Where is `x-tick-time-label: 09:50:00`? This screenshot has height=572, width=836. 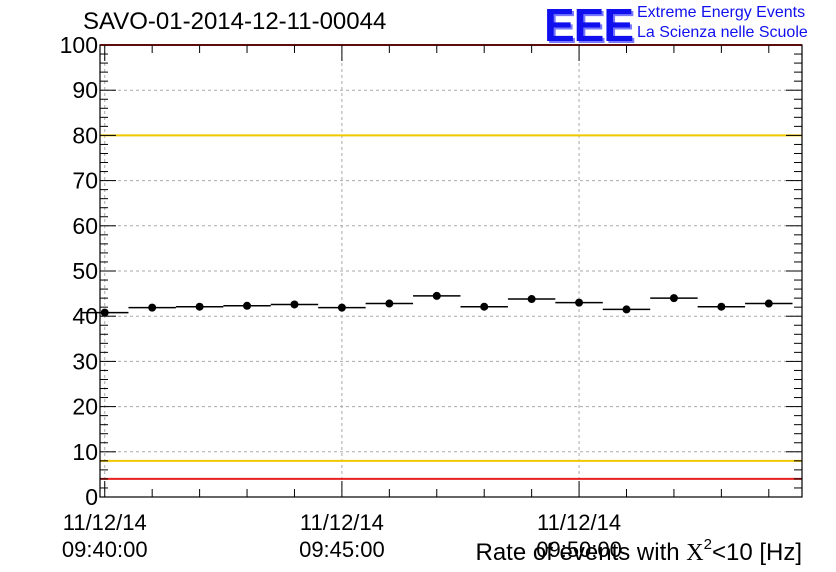 x-tick-time-label: 09:50:00 is located at coordinates (579, 549).